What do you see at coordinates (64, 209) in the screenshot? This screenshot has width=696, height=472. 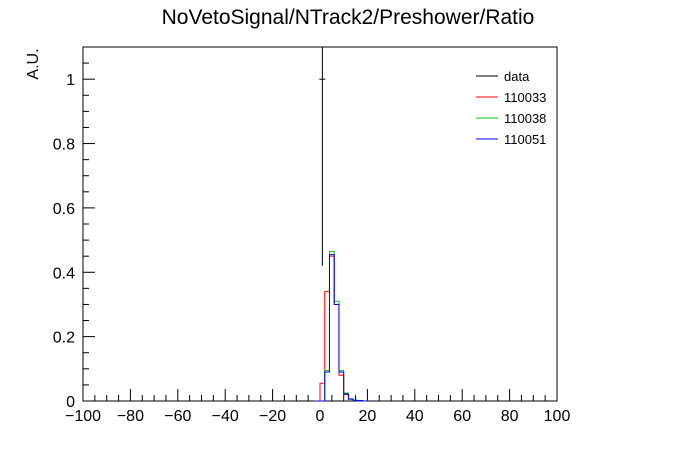 I see `y-tick-label: 0.6` at bounding box center [64, 209].